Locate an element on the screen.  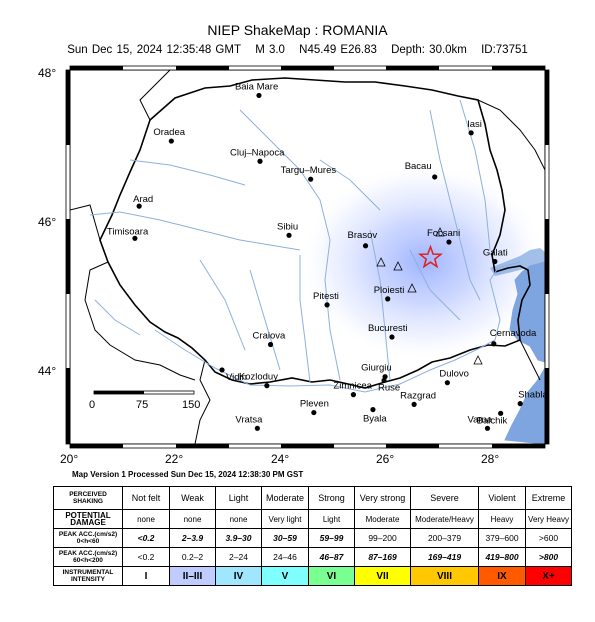
lat-label-46: 46° is located at coordinates (47, 222).